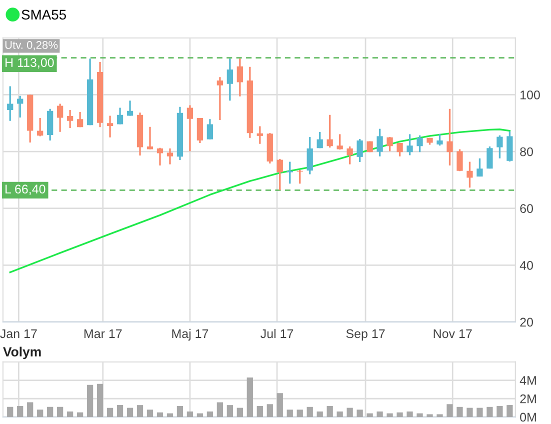 This screenshot has width=551, height=424. Describe the element at coordinates (528, 417) in the screenshot. I see `y-tick-label: 0M` at that location.